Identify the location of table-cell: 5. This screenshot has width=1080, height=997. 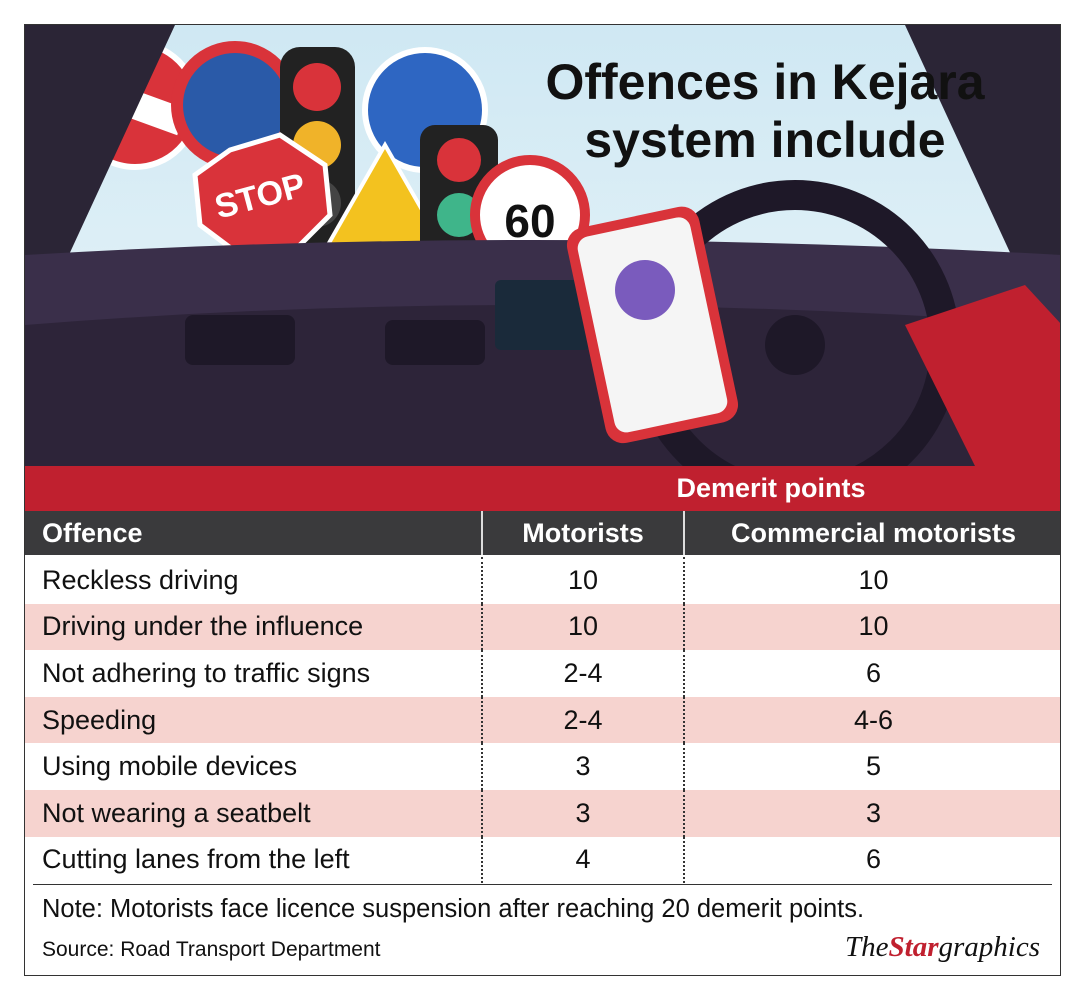
(871, 766).